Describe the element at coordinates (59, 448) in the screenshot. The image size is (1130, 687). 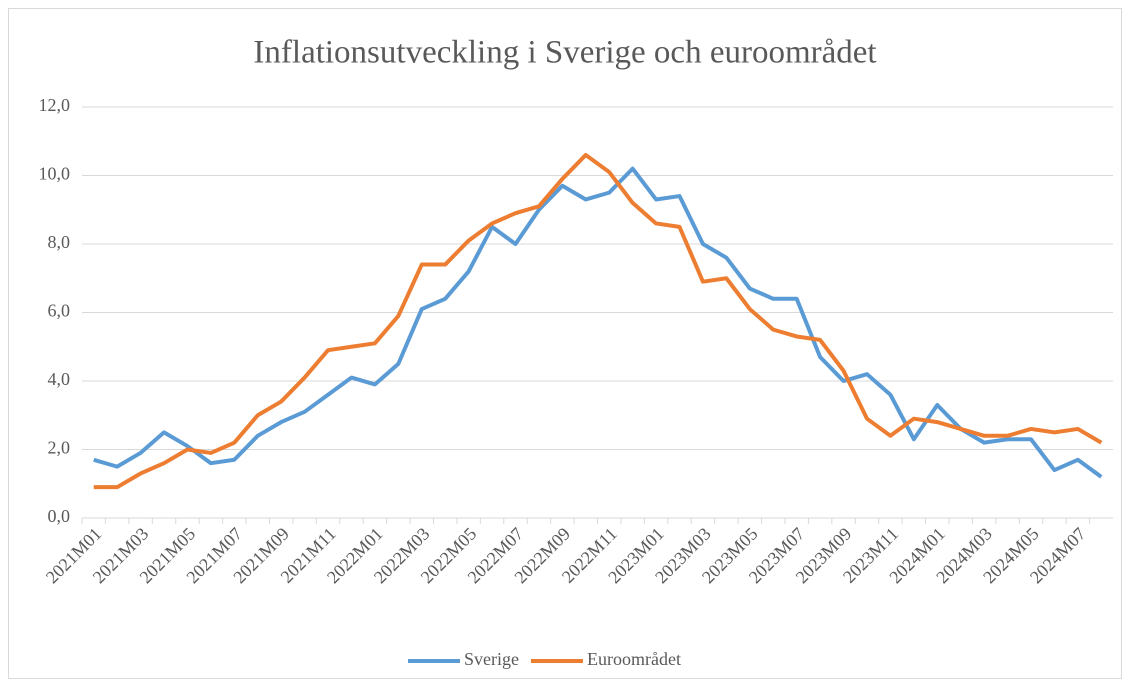
I see `y-tick-label: 2,0` at that location.